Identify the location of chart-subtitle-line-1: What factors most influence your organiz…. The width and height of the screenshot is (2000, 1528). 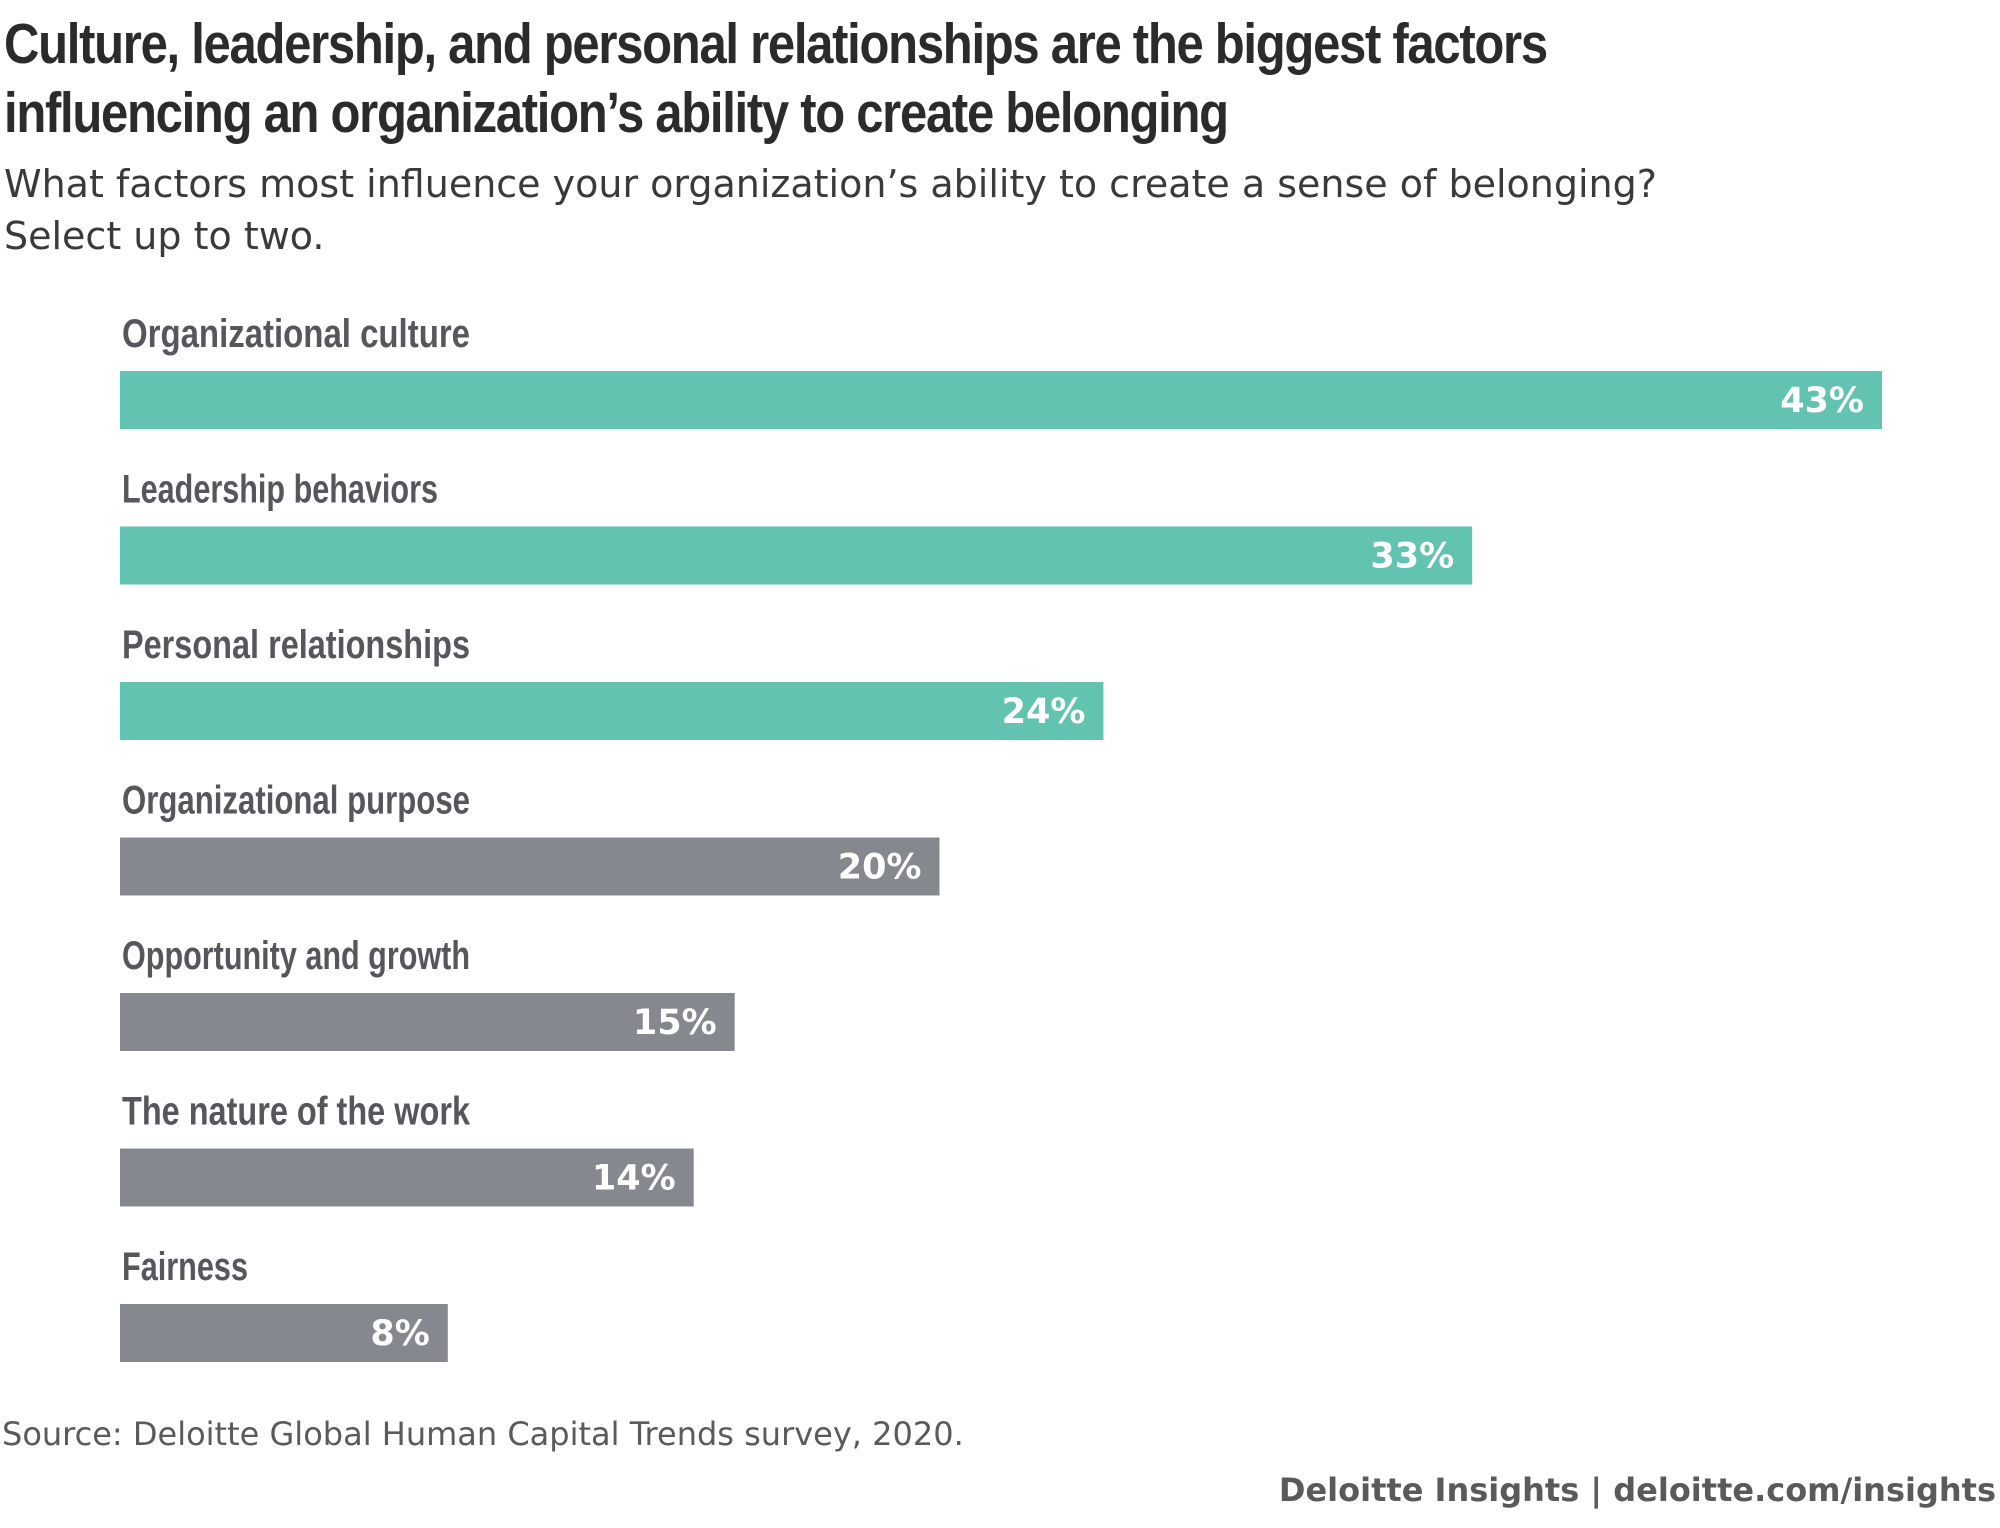
(830, 184).